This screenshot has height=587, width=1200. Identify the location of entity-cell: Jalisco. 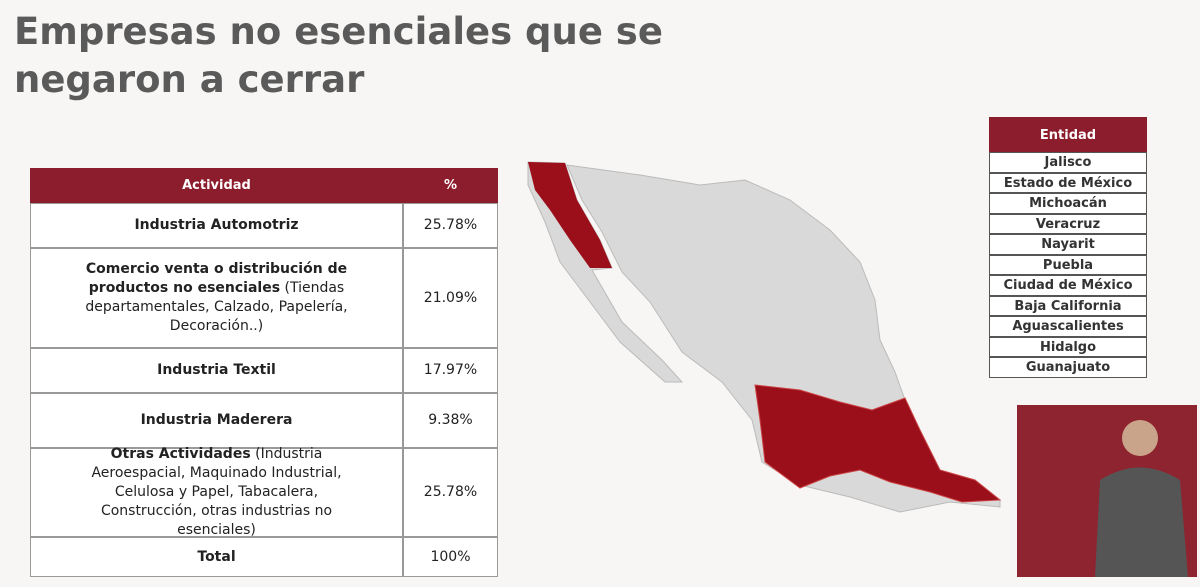
(1068, 162).